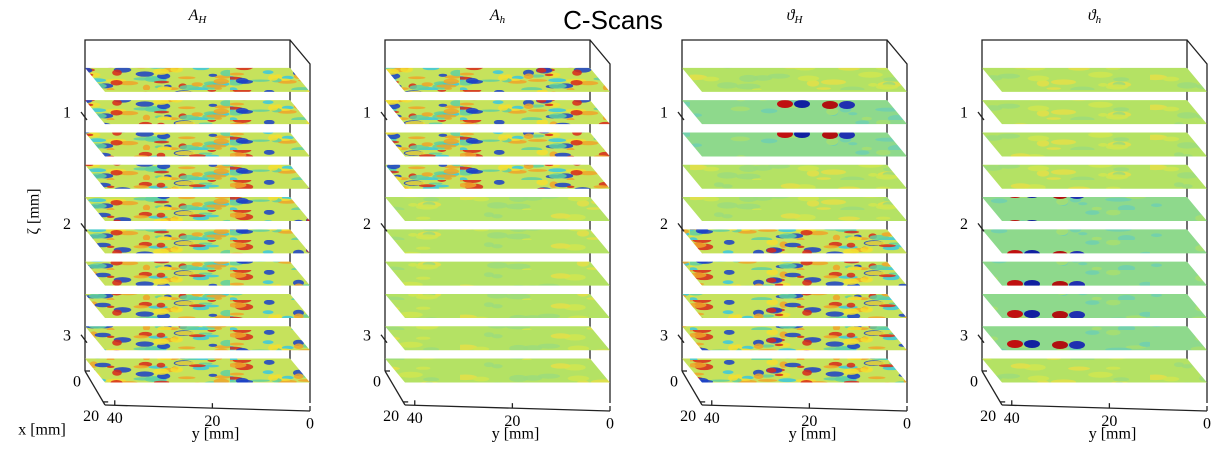 This screenshot has width=1227, height=450. I want to click on panel-title: ϑH, so click(795, 16).